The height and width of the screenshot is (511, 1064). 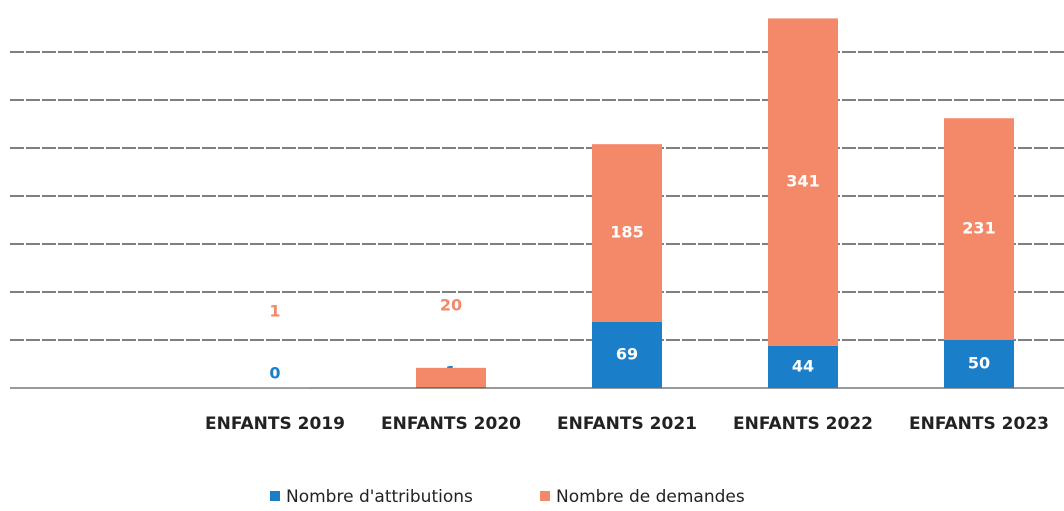 What do you see at coordinates (274, 373) in the screenshot?
I see `data-label: 0` at bounding box center [274, 373].